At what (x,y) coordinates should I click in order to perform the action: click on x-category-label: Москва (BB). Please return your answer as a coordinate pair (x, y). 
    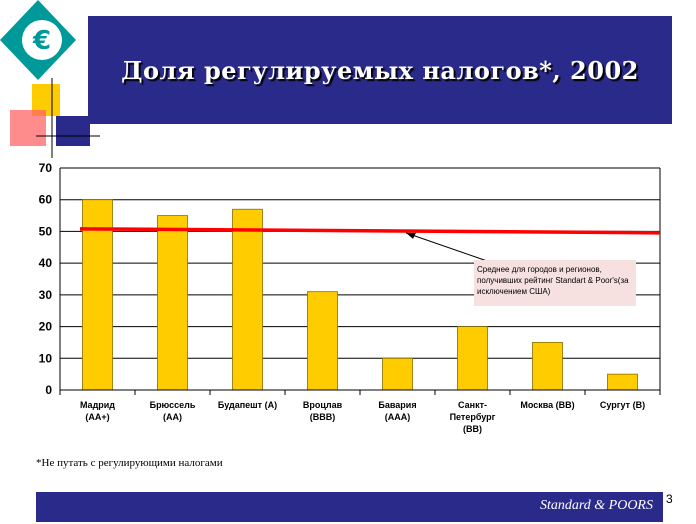
    Looking at the image, I should click on (547, 405).